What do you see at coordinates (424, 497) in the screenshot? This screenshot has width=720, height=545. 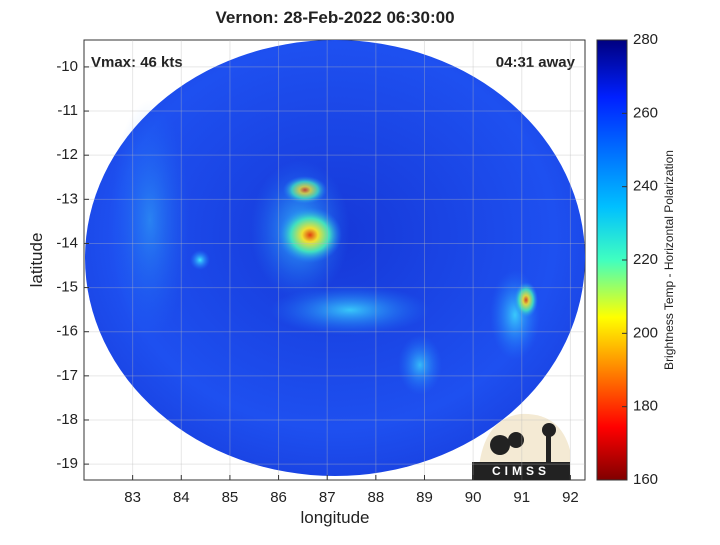 I see `x-tick-label: 89` at bounding box center [424, 497].